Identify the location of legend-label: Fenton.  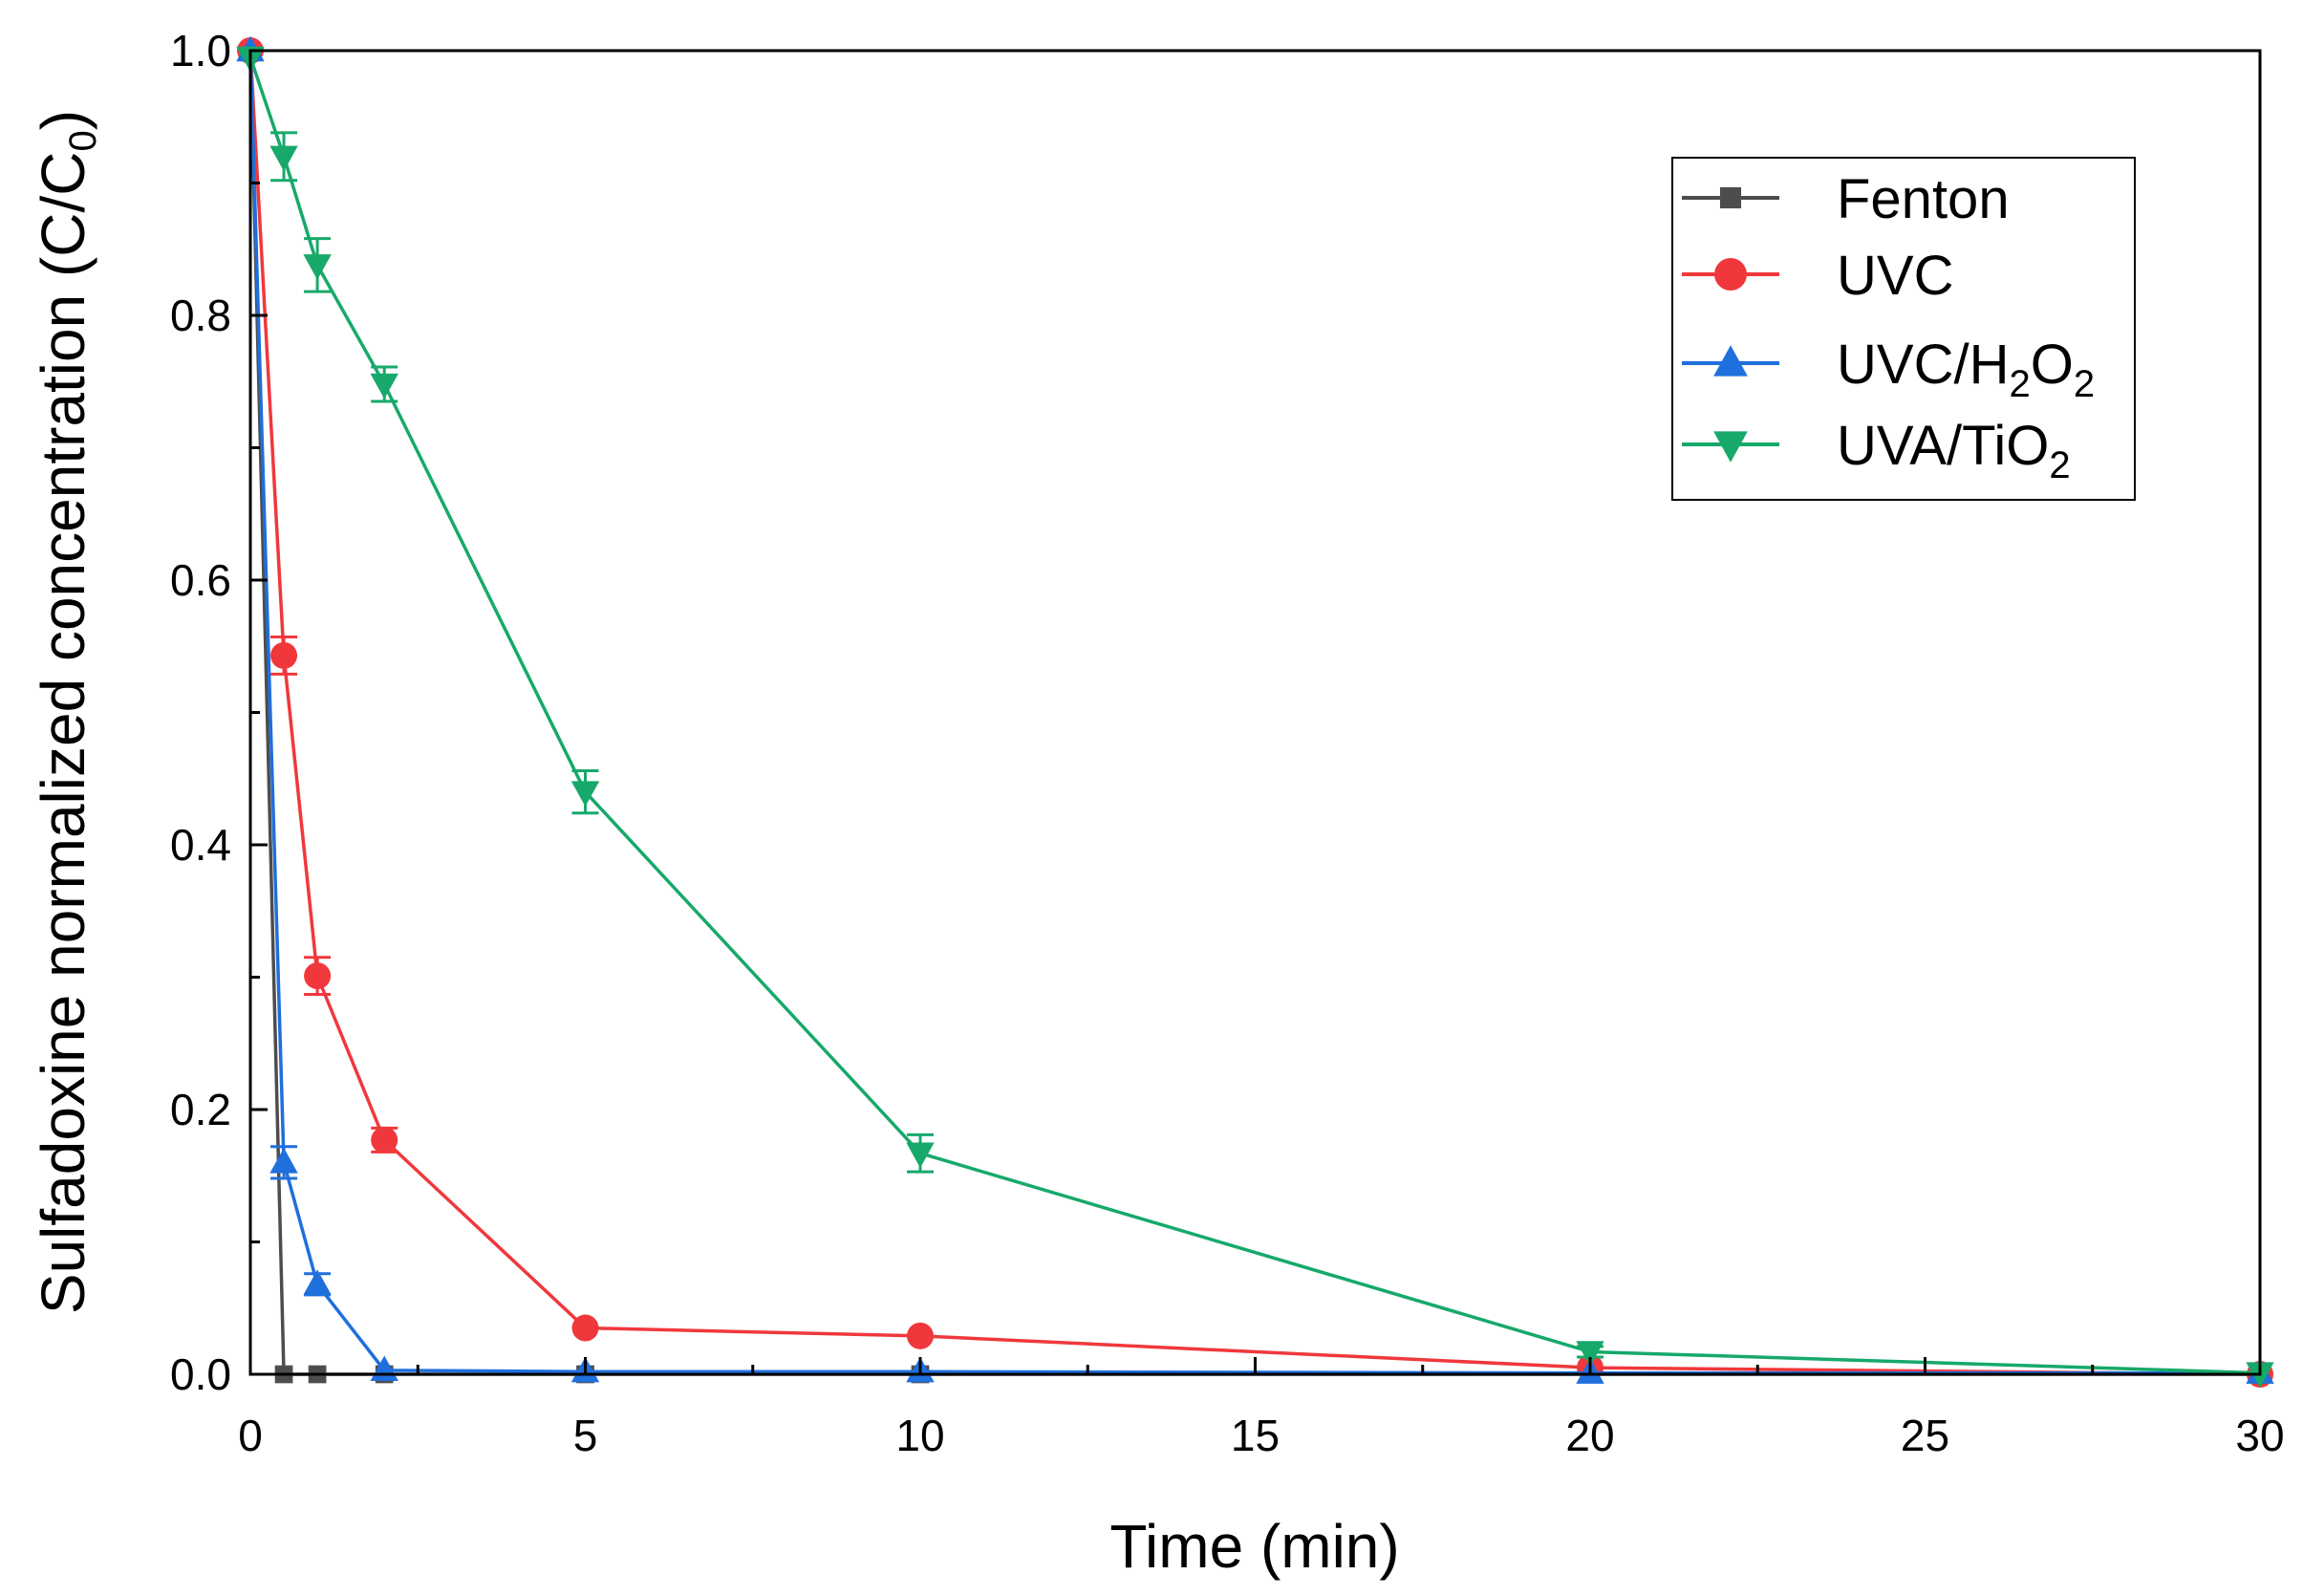
(1924, 199).